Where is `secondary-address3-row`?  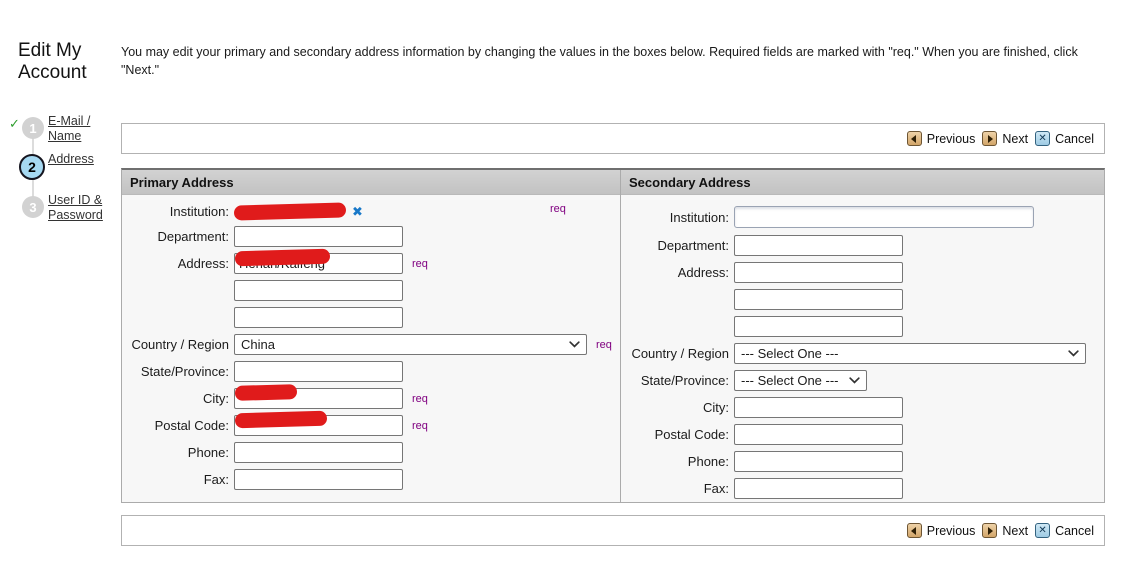 secondary-address3-row is located at coordinates (862, 326).